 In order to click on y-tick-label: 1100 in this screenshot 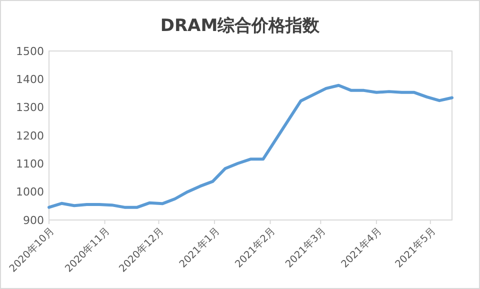, I will do `click(30, 164)`.